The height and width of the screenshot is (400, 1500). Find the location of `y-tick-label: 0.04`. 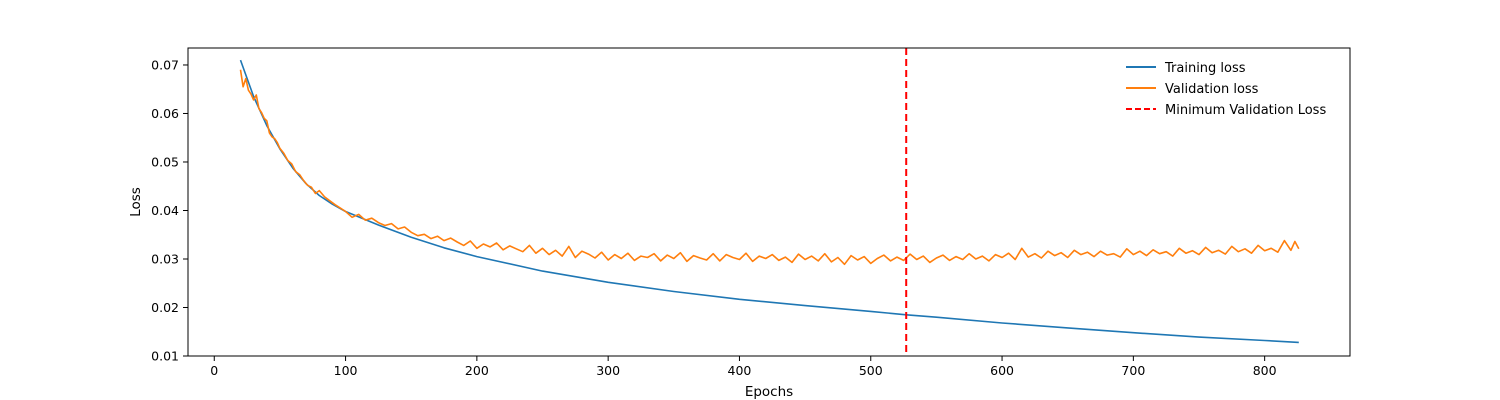

y-tick-label: 0.04 is located at coordinates (165, 210).